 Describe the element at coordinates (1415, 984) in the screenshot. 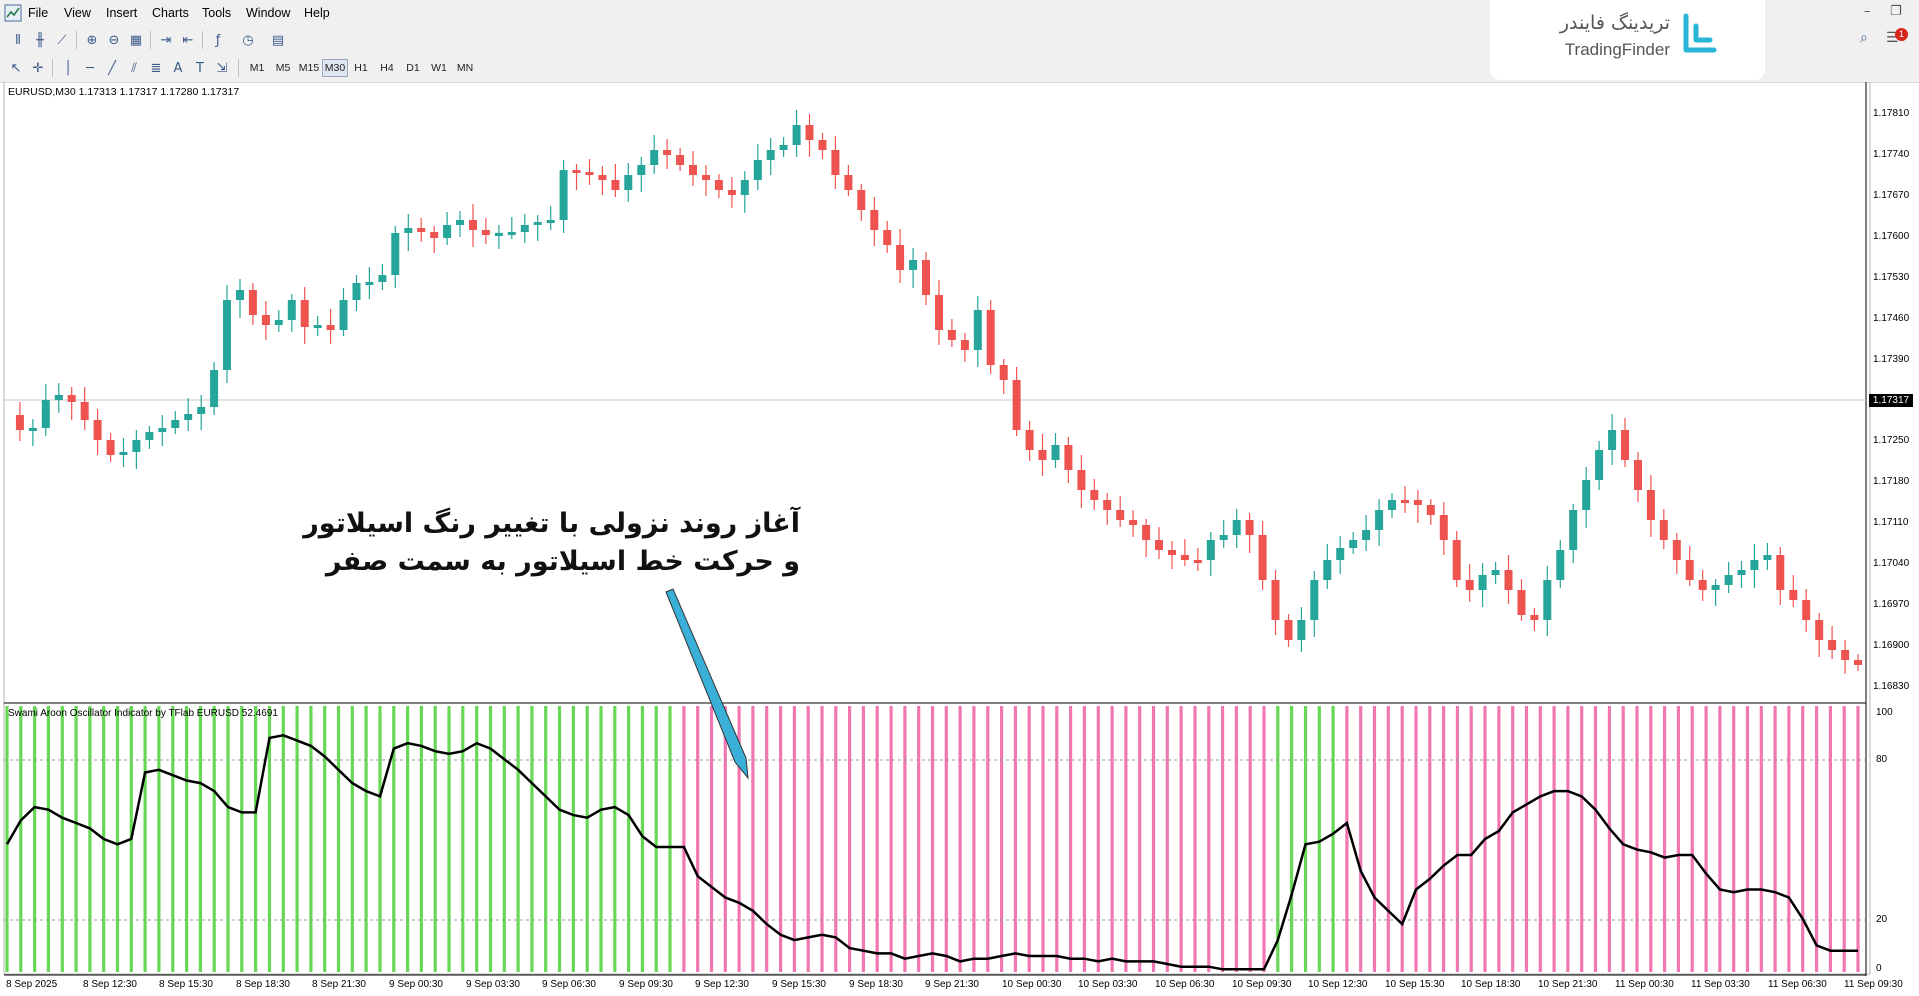

I see `time-label: 10 Sep 15:30` at that location.